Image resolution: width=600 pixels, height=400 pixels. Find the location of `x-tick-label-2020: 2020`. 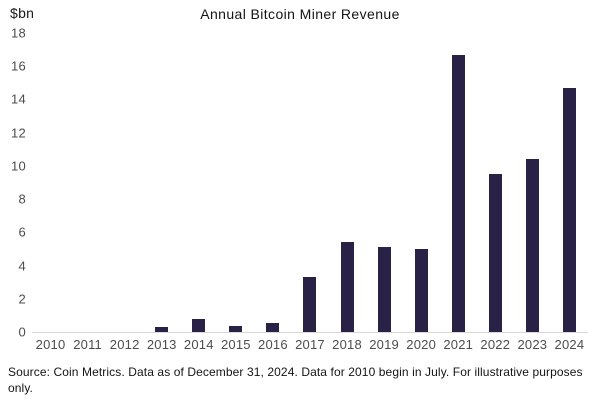

x-tick-label-2020: 2020 is located at coordinates (421, 344).